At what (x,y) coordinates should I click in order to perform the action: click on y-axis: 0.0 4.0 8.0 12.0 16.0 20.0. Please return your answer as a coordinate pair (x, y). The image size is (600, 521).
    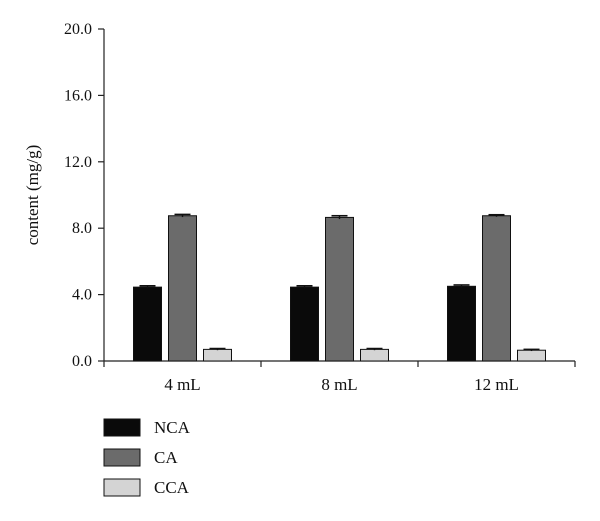
    Looking at the image, I should click on (84, 195).